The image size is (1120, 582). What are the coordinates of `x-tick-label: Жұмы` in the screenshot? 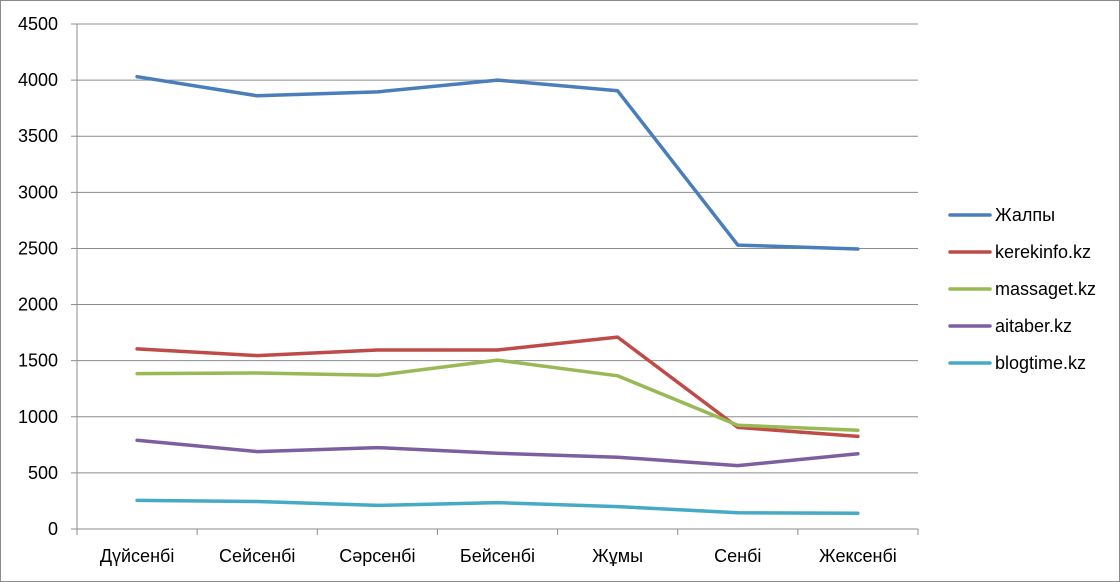 It's located at (617, 556).